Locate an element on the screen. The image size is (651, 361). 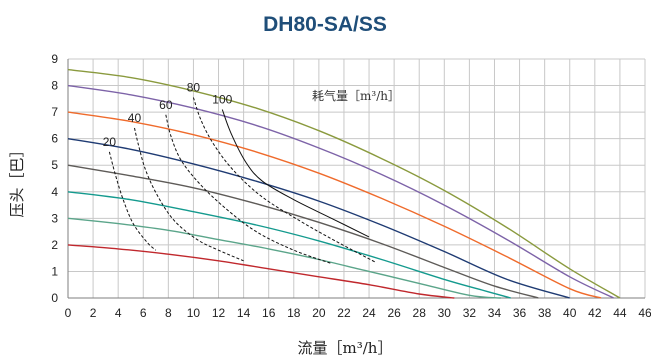
annotation: 耗气量［m³/h］ is located at coordinates (356, 95).